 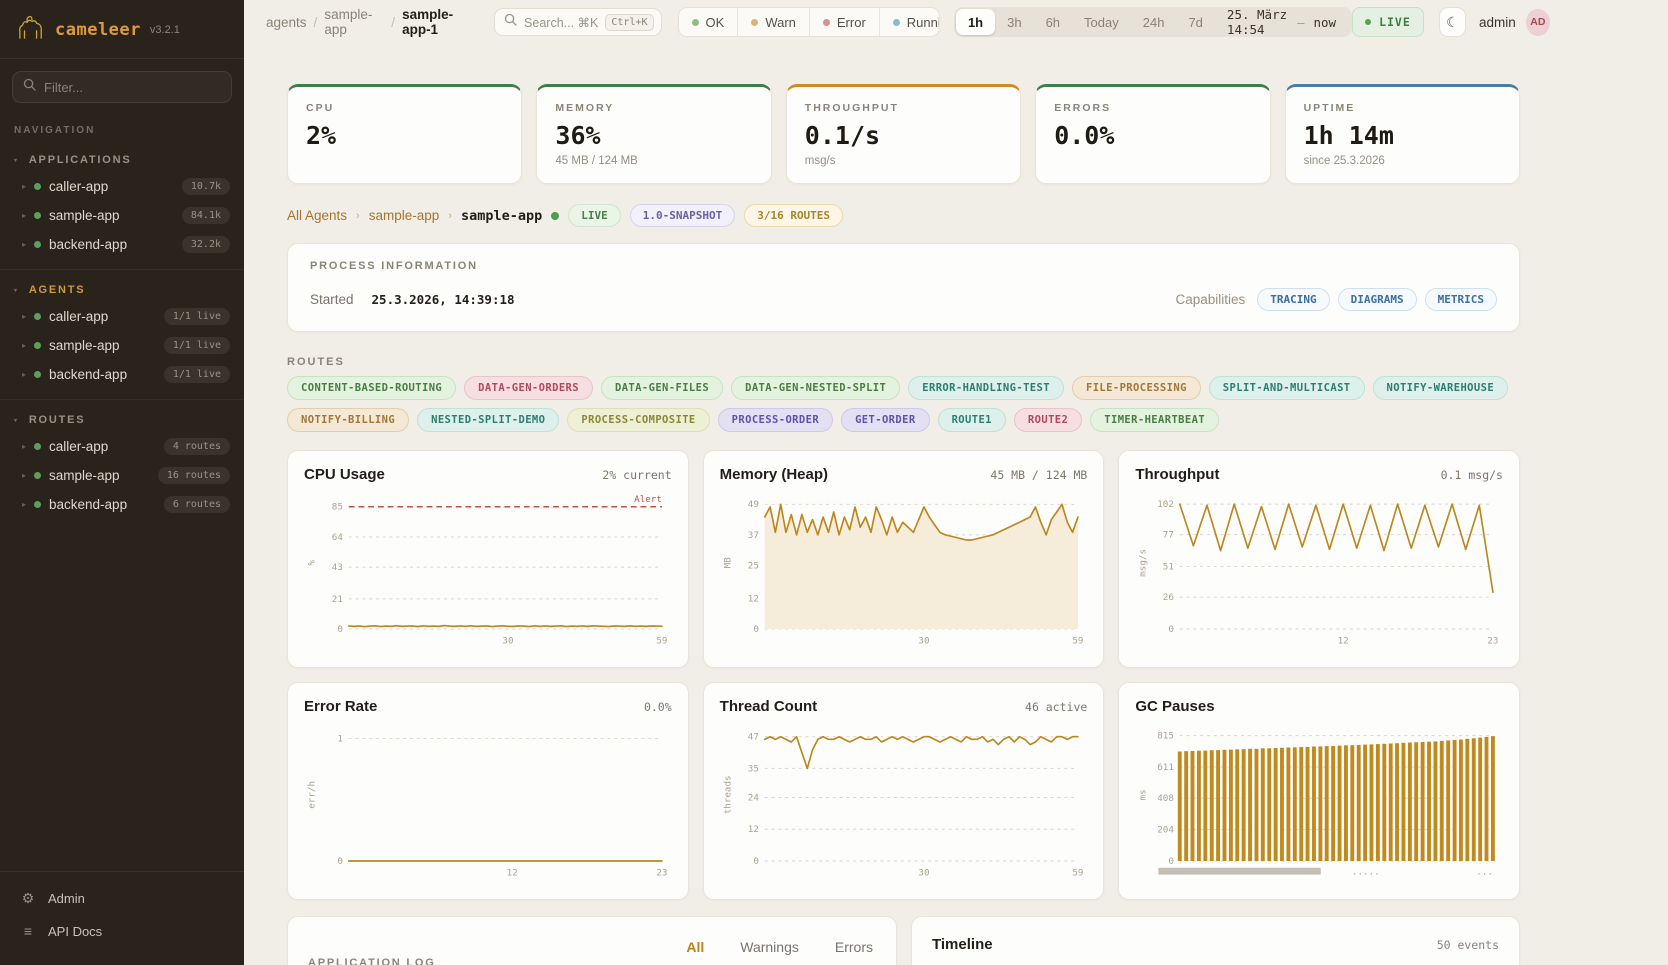 What do you see at coordinates (528, 388) in the screenshot?
I see `route-chip: DATA-GEN-ORDERS` at bounding box center [528, 388].